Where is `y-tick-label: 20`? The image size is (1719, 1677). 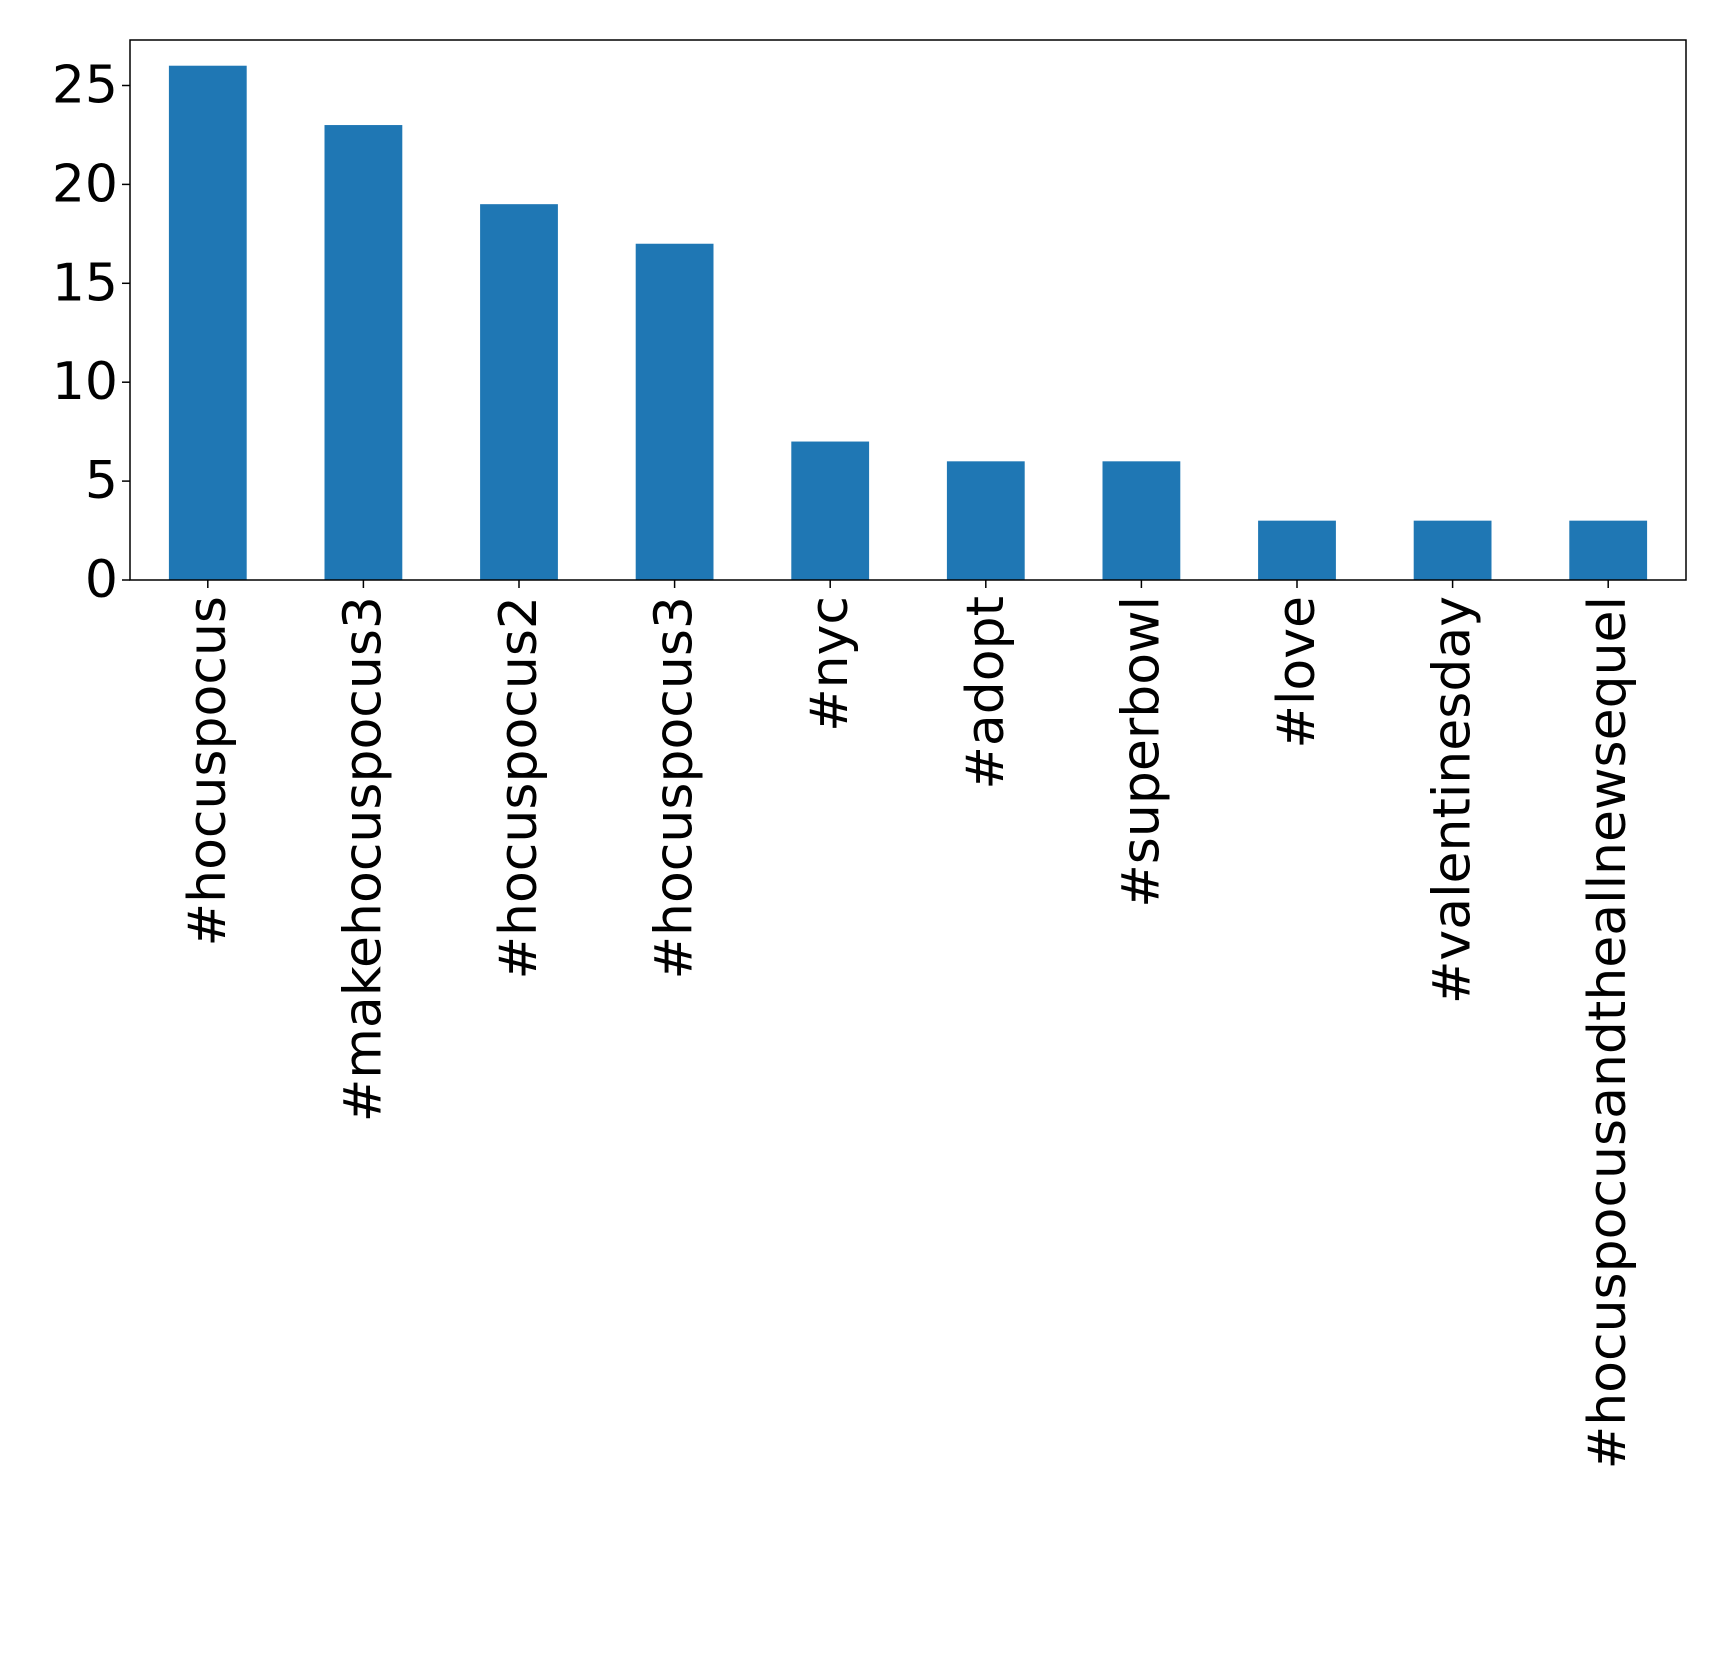 y-tick-label: 20 is located at coordinates (85, 184).